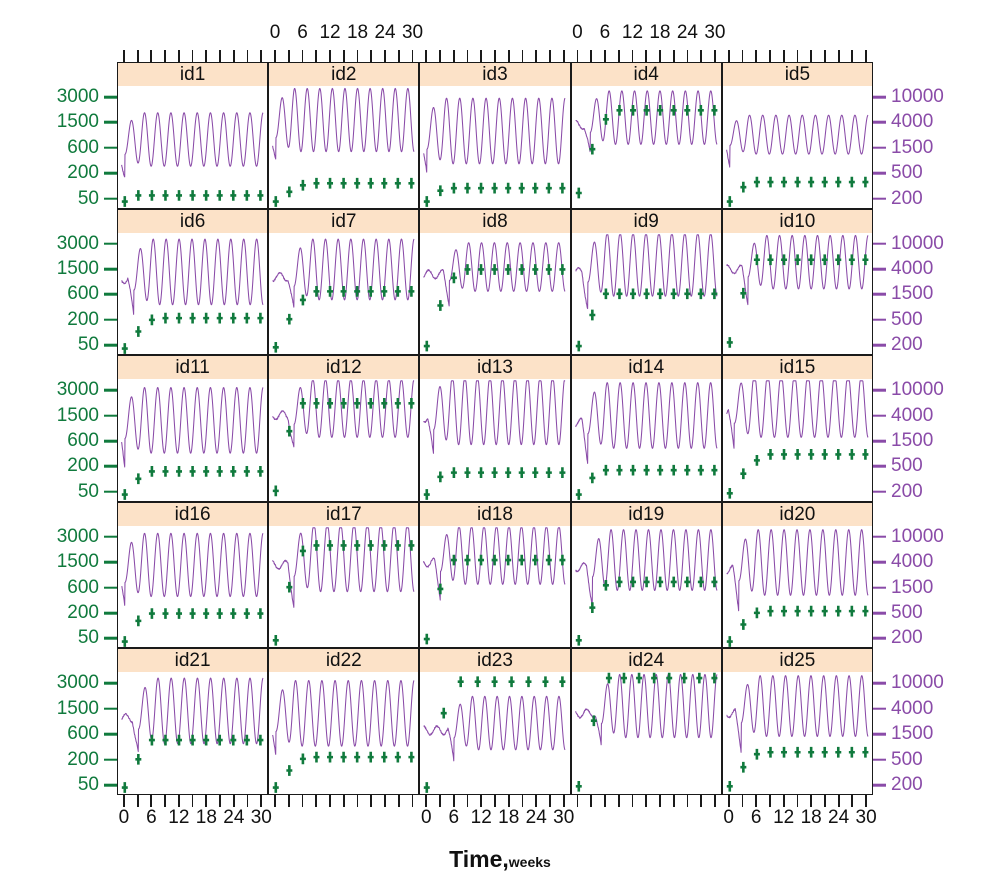  I want to click on chart-panel: id6, so click(193, 282).